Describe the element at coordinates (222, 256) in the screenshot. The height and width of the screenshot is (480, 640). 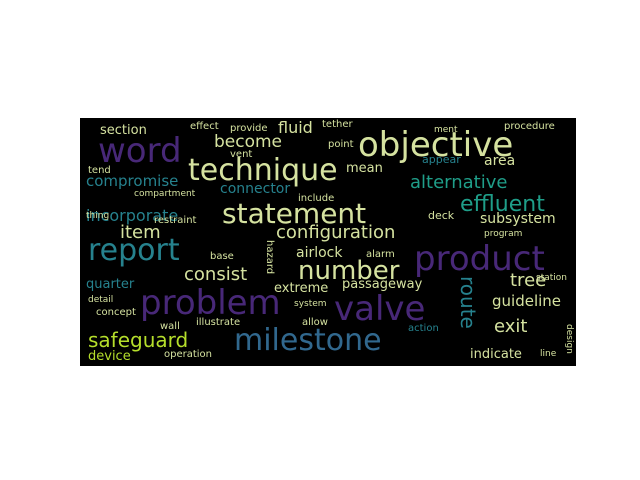
I see `word-base: base` at that location.